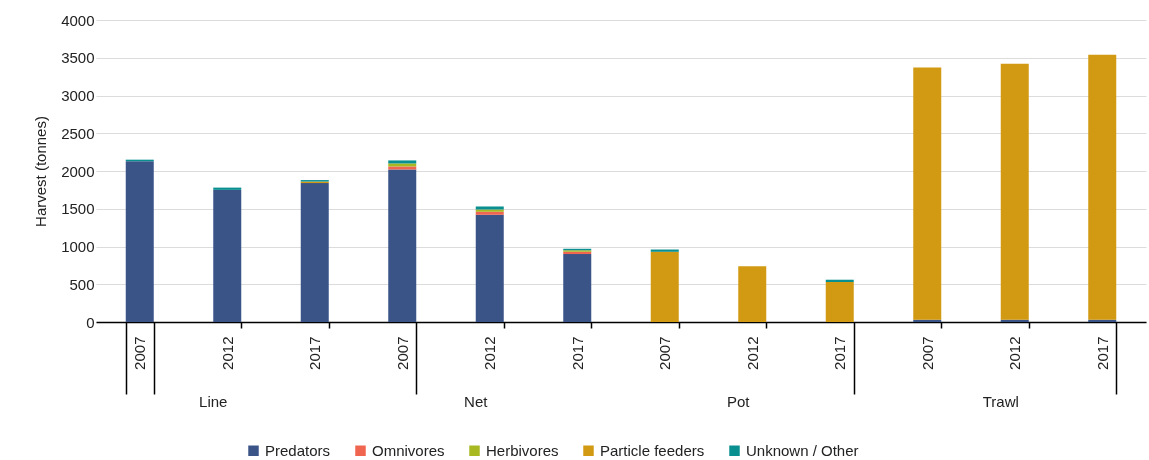  I want to click on y-tick-label: 2000, so click(78, 171).